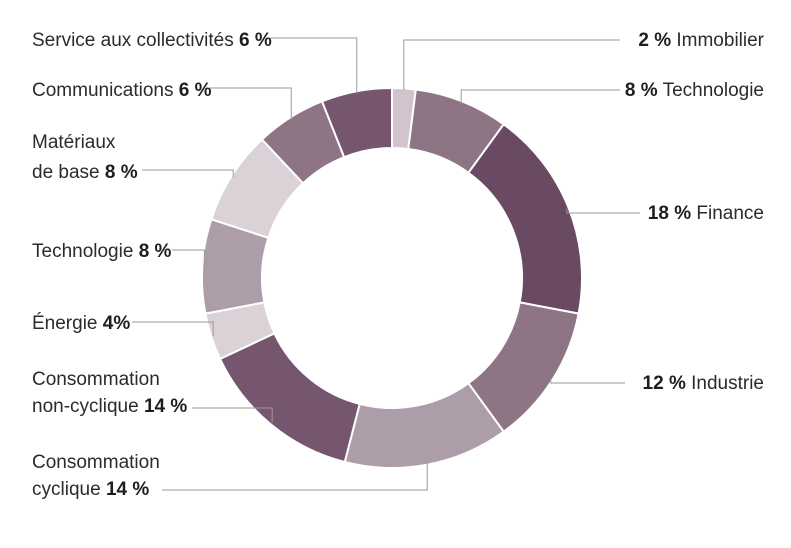 The image size is (791, 548). What do you see at coordinates (85, 157) in the screenshot?
I see `label-materiaux-de-base: Matériaux de base 8 %` at bounding box center [85, 157].